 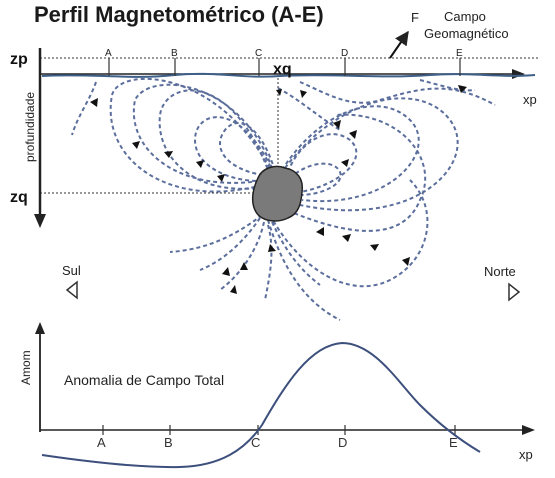 I want to click on station-label-top-c: C, so click(x=258, y=53).